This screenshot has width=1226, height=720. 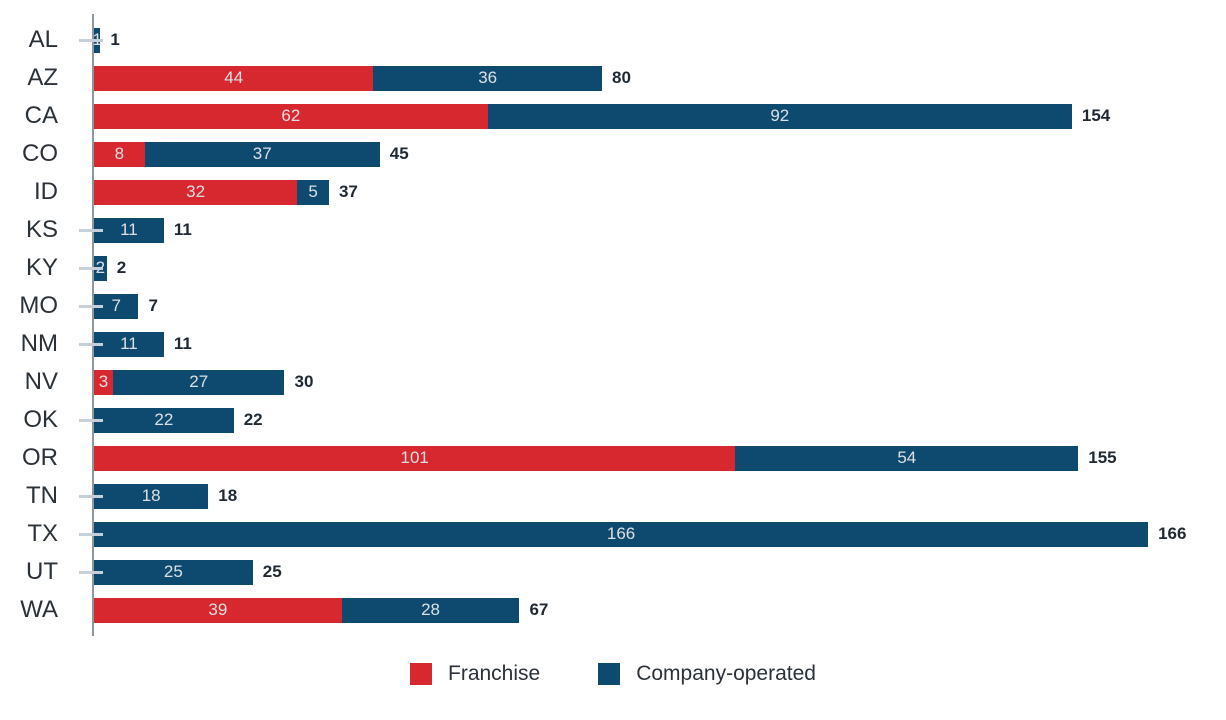 What do you see at coordinates (38, 305) in the screenshot?
I see `category-label: MO` at bounding box center [38, 305].